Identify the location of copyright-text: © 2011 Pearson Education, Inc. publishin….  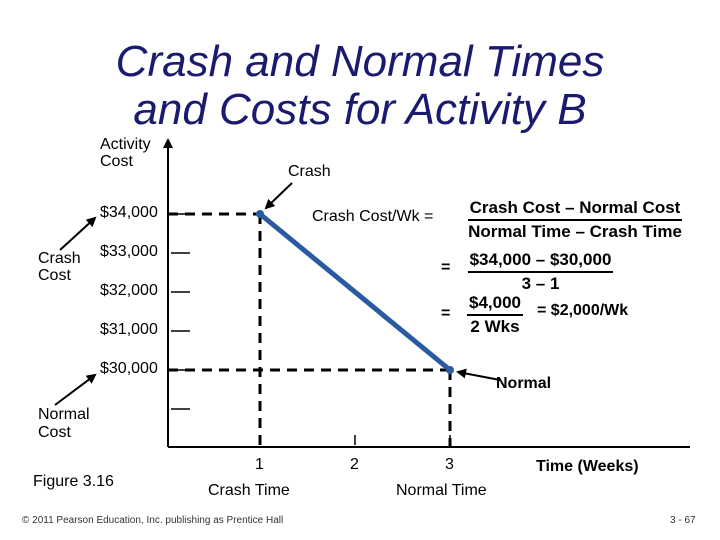
(153, 520).